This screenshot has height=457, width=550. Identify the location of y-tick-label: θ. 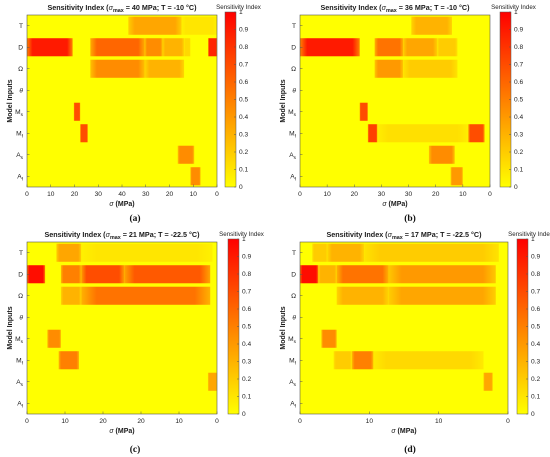
(294, 91).